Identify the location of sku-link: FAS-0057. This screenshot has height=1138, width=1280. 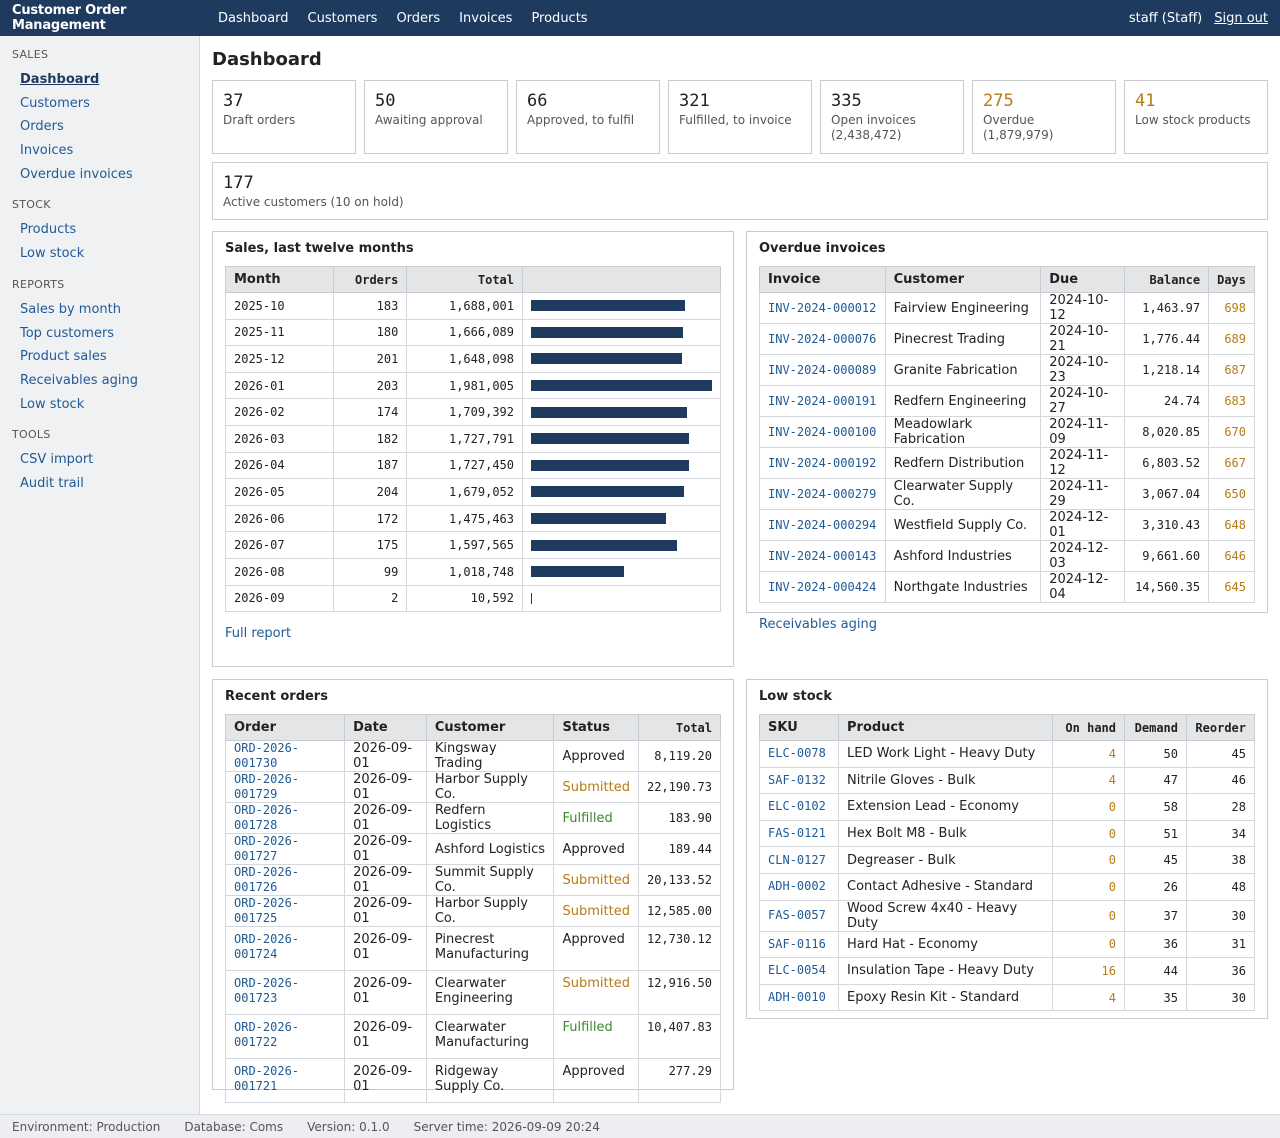
(797, 915).